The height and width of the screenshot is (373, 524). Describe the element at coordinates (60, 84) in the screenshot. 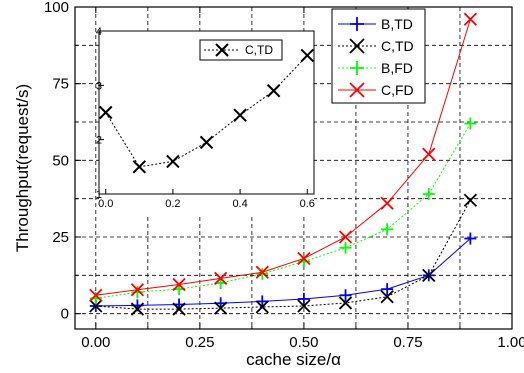

I see `y-tick-label: 75` at that location.